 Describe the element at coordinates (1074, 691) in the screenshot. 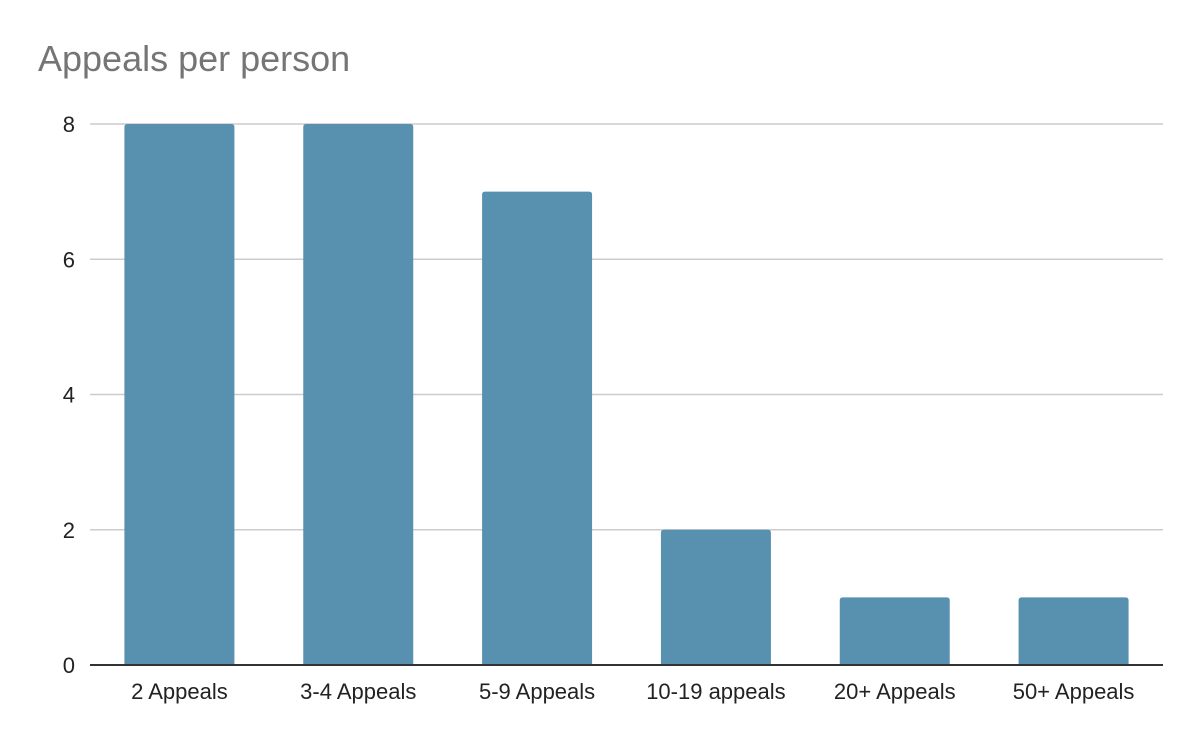

I see `x-tick-label: 50+ Appeals` at that location.